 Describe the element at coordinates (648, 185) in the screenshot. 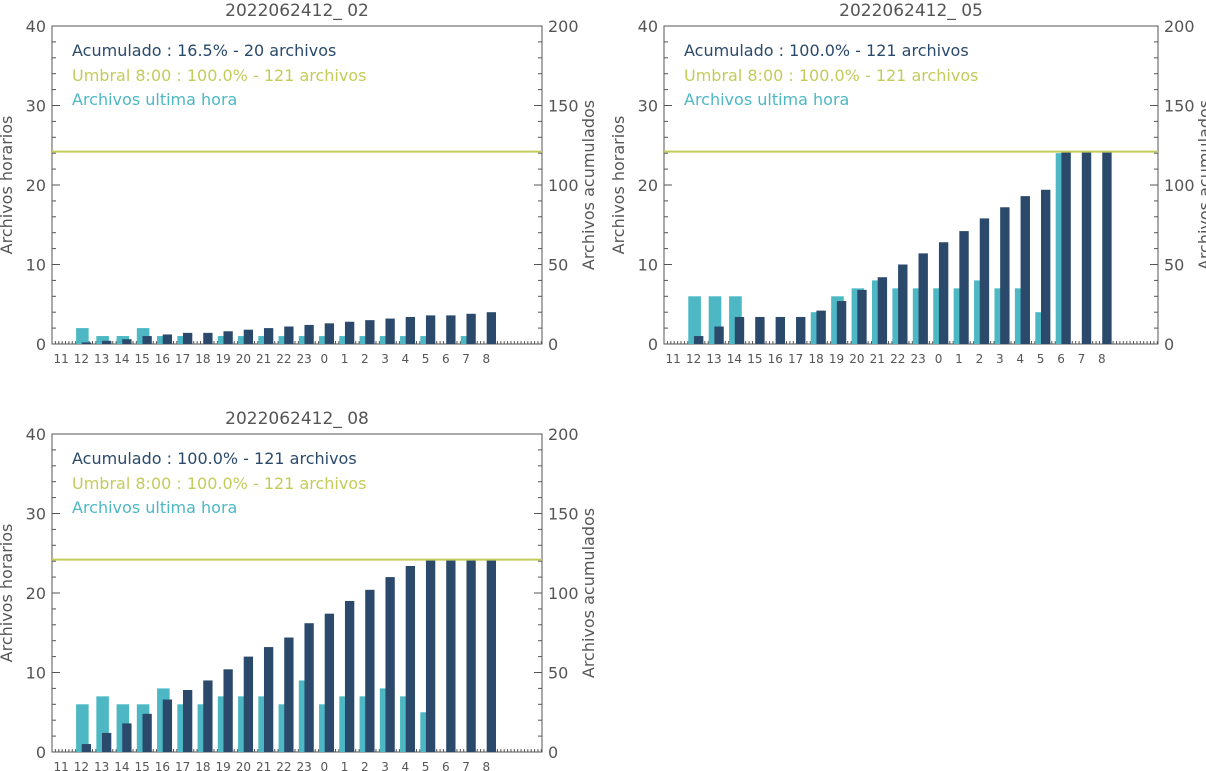

I see `y-left-tick-label: 20` at that location.